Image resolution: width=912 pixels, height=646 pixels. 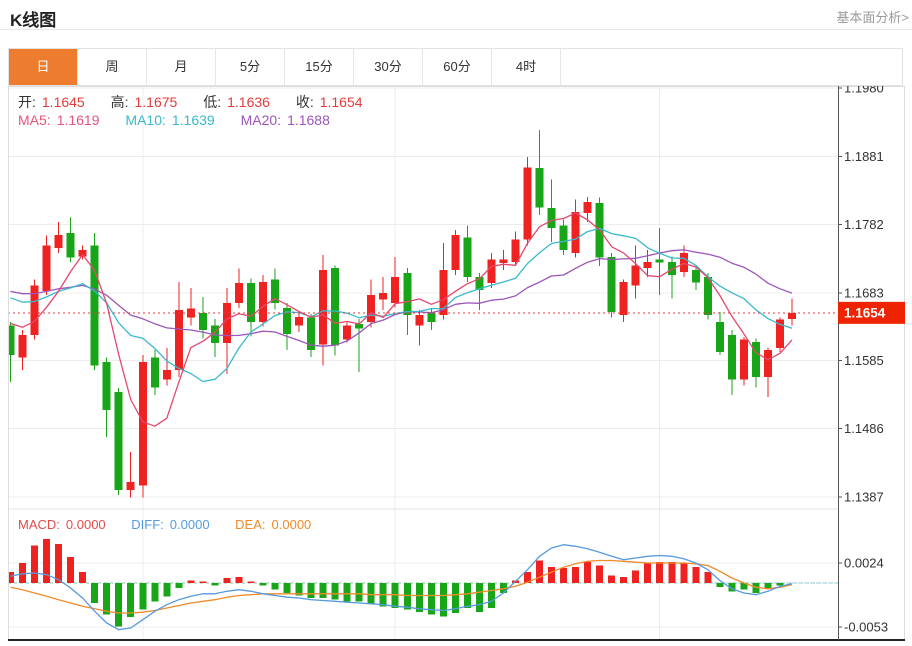 I want to click on tab-30min: 30分, so click(x=388, y=67).